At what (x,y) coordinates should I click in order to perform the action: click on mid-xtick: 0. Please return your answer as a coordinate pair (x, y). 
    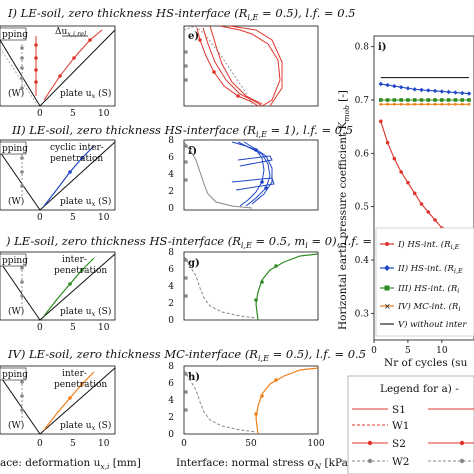
    Looking at the image, I should click on (184, 444).